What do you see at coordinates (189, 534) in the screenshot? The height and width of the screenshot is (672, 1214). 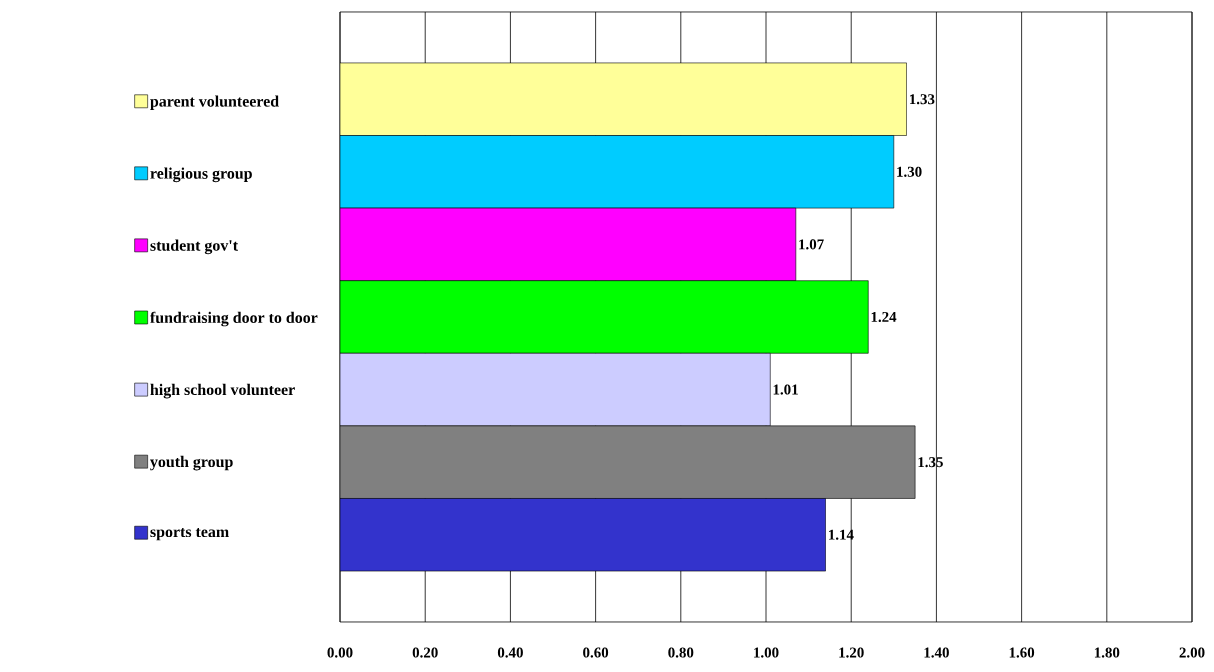 I see `legend-label: sports team` at bounding box center [189, 534].